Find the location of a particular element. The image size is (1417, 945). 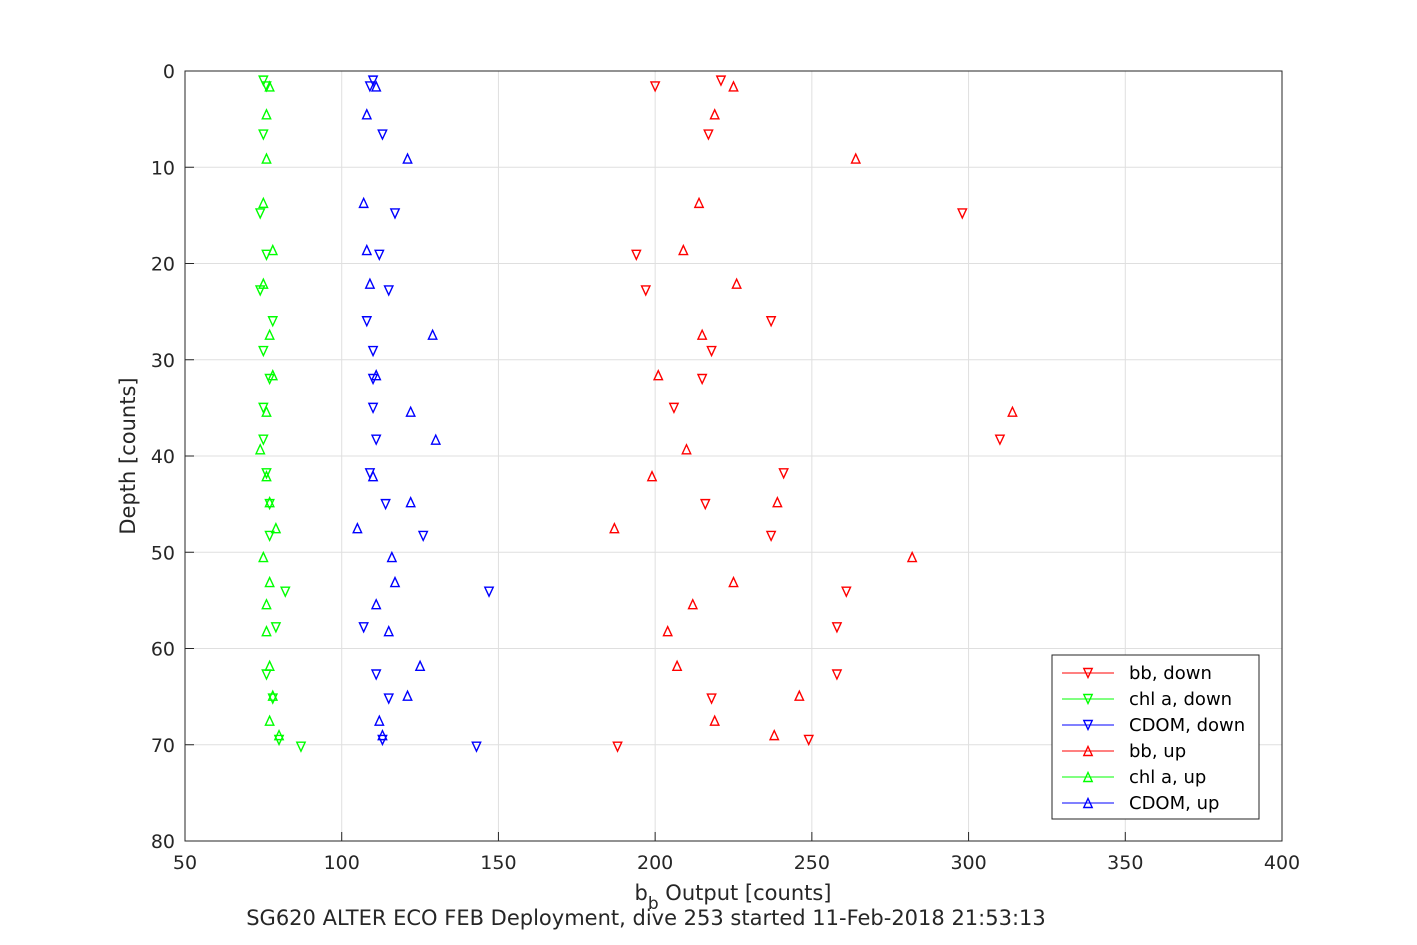

y-tick-label: 70 is located at coordinates (163, 746).